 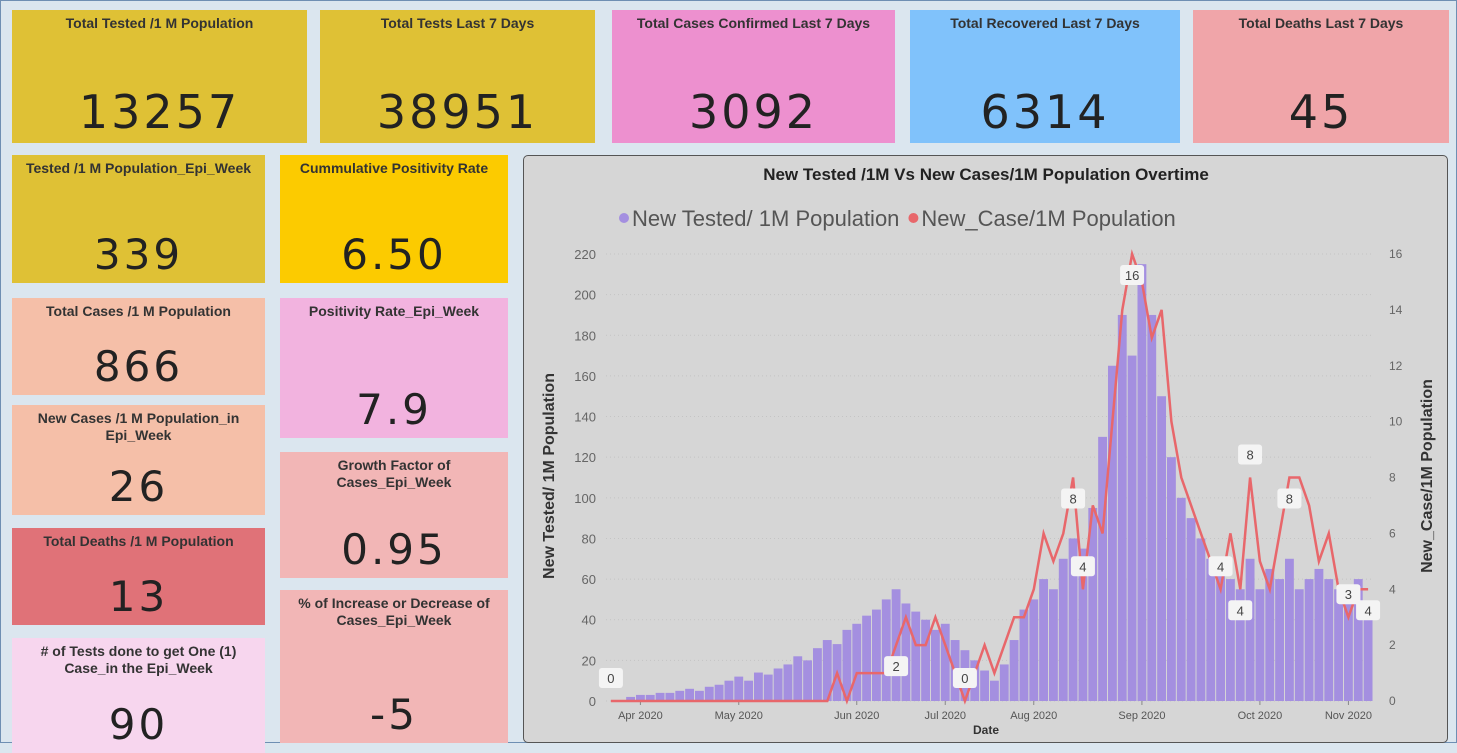 I want to click on kpi-card: Total Cases /1 M Population 866, so click(x=138, y=346).